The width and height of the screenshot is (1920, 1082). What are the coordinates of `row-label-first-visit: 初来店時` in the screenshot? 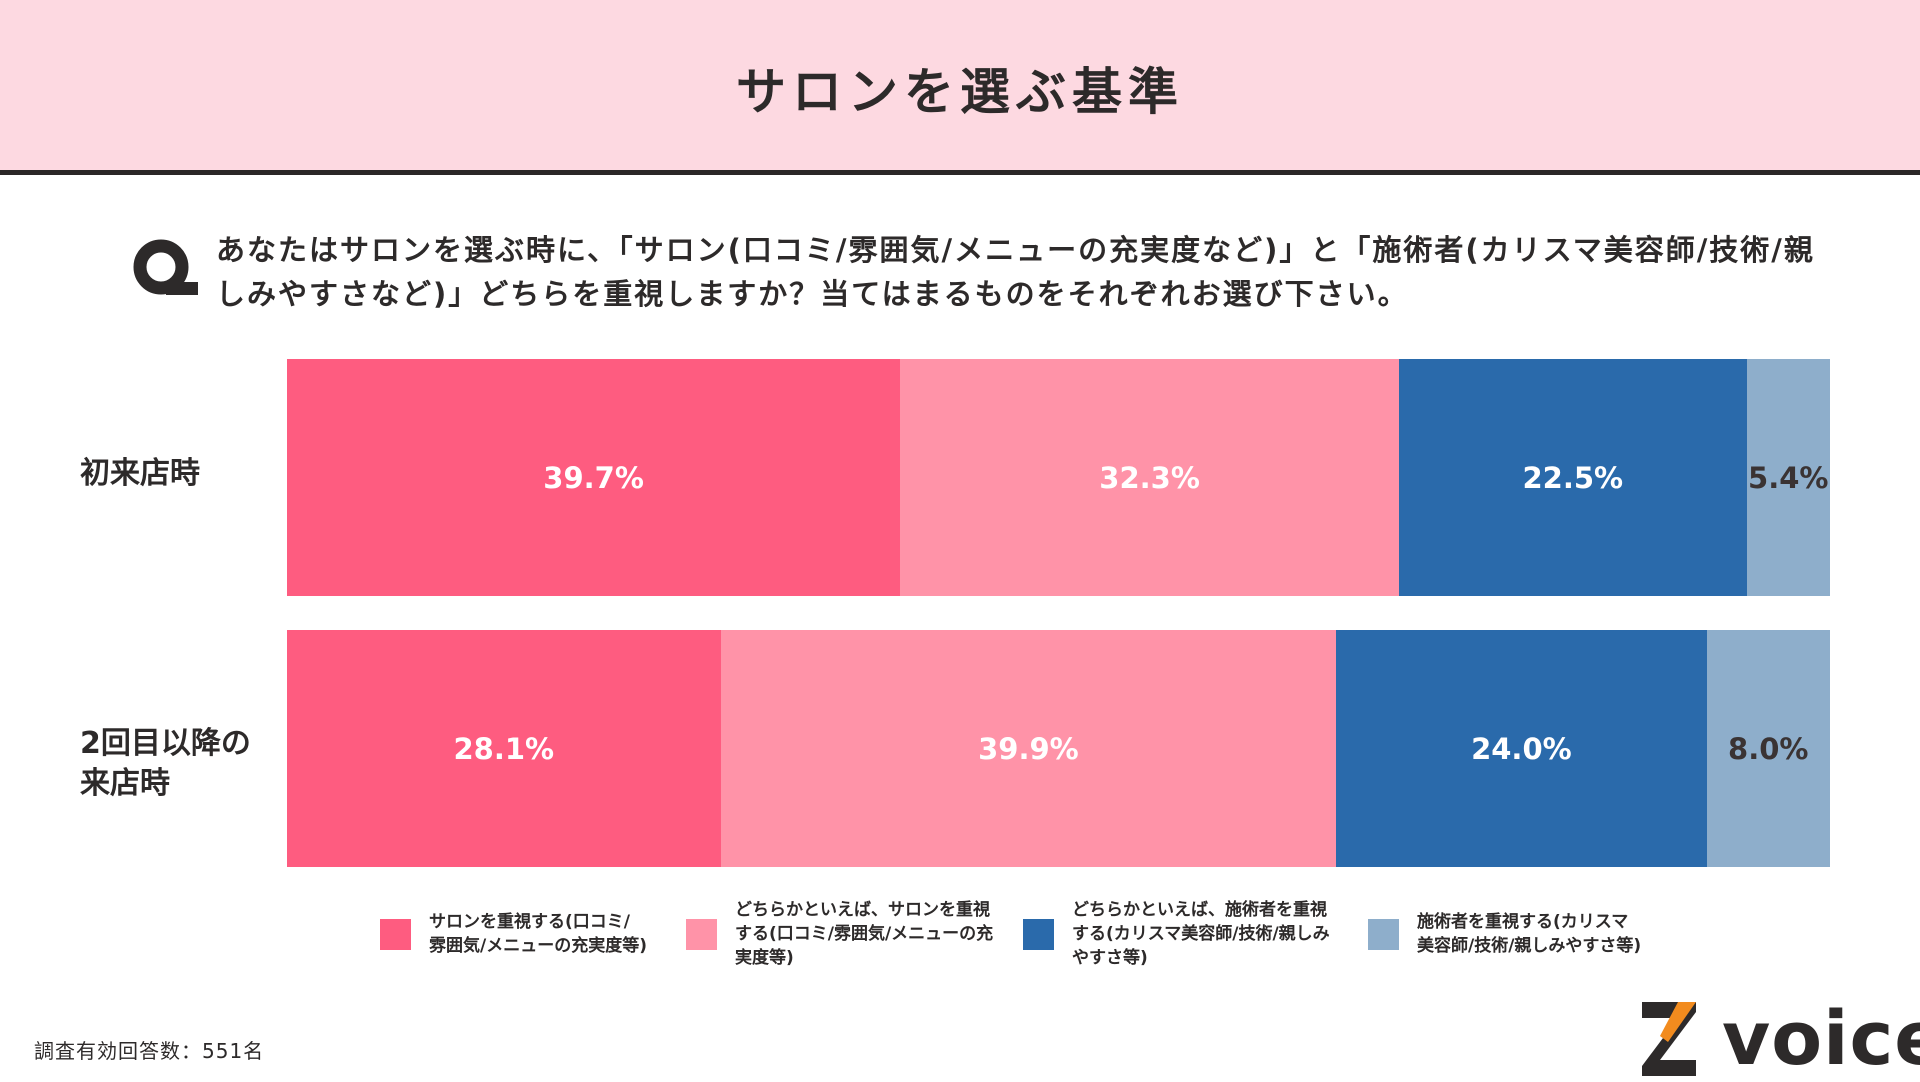 It's located at (140, 473).